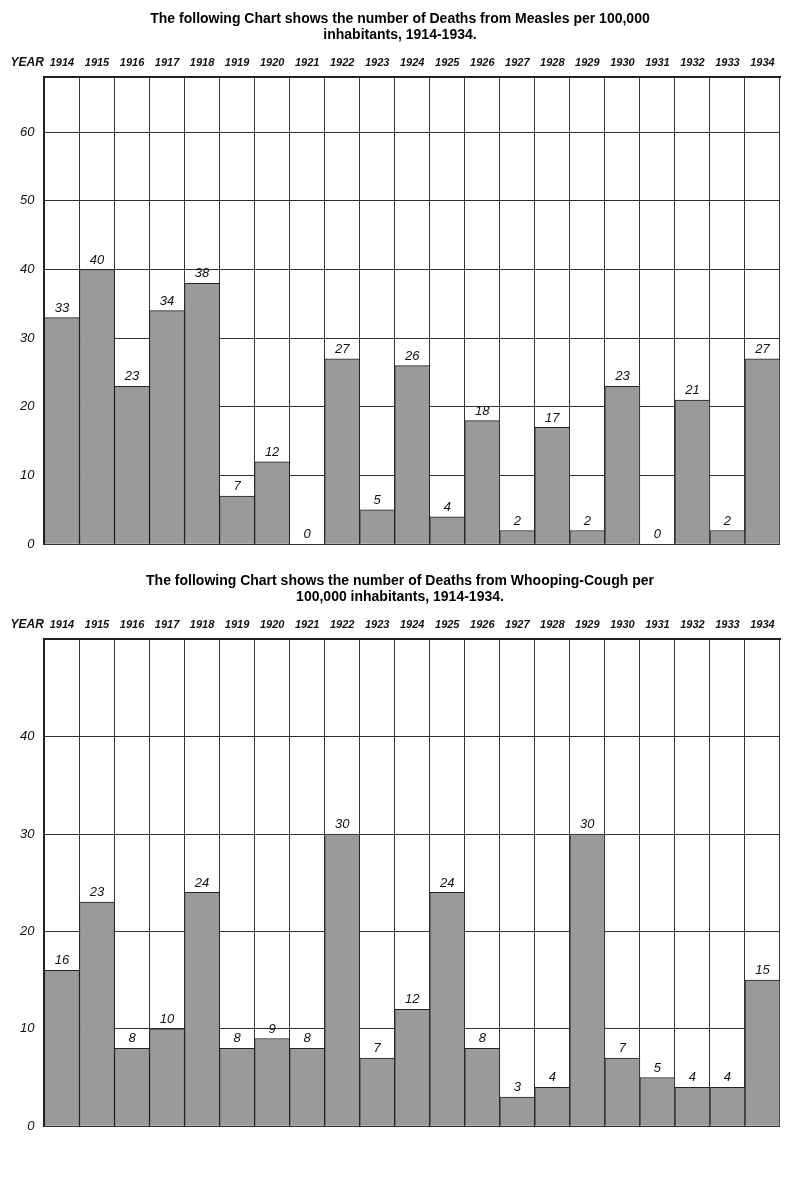 The height and width of the screenshot is (1192, 800). Describe the element at coordinates (167, 1018) in the screenshot. I see `data-label: 10` at that location.